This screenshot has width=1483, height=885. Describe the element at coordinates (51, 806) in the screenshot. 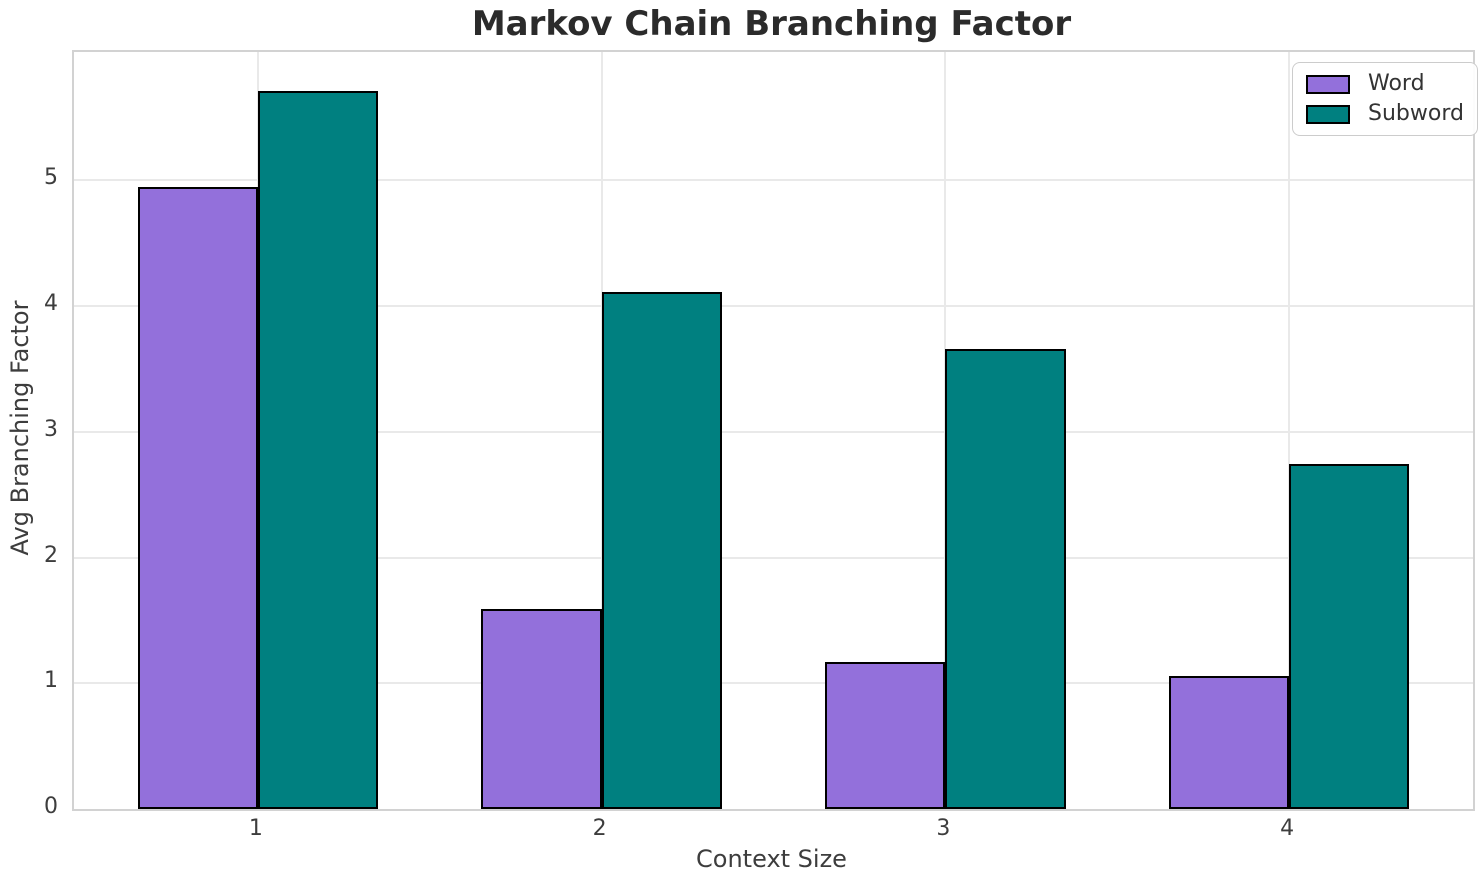

I see `y-tick-label: 0` at that location.